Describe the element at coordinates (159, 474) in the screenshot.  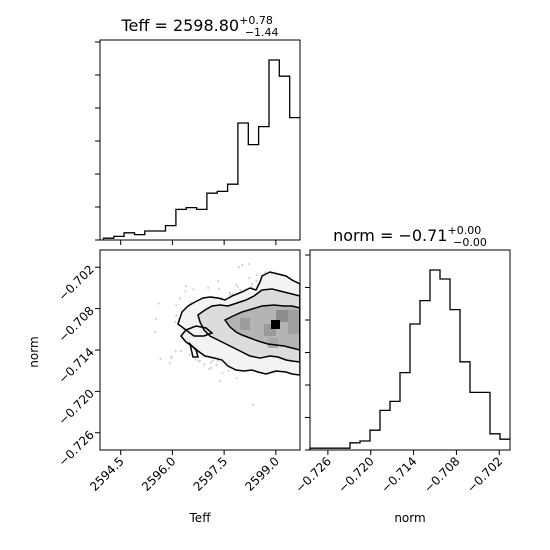
I see `teff-x-tick-label: 2596.0` at that location.